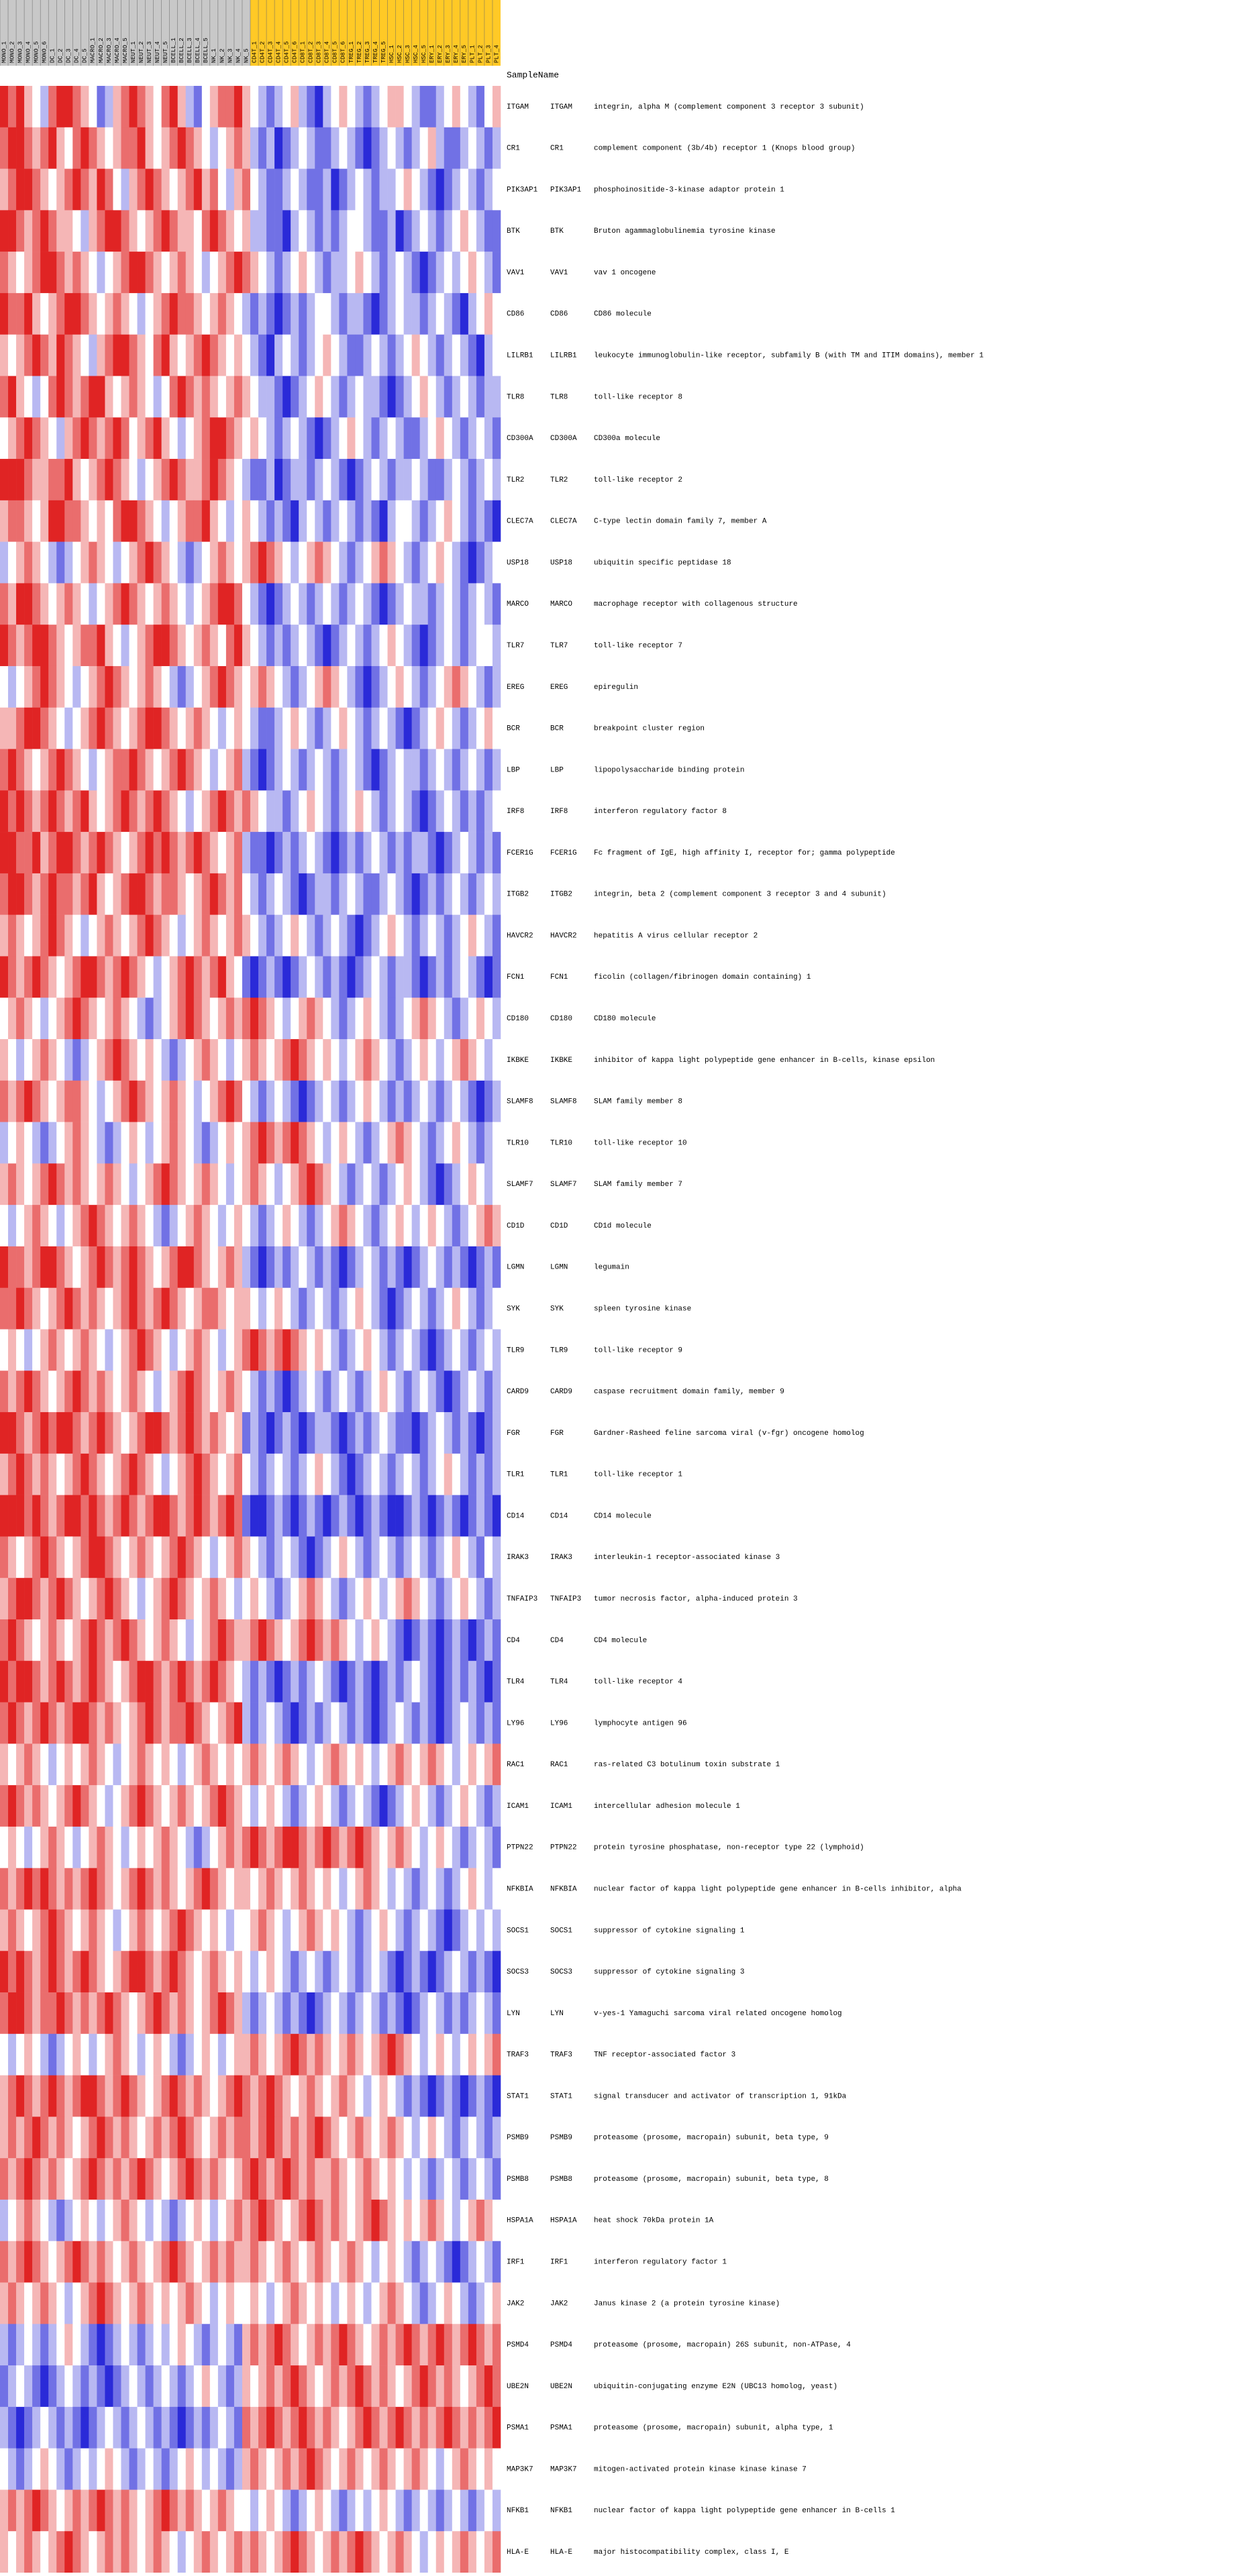 The width and height of the screenshot is (1236, 2576). What do you see at coordinates (93, 50) in the screenshot?
I see `column-label: MACRO_1` at bounding box center [93, 50].